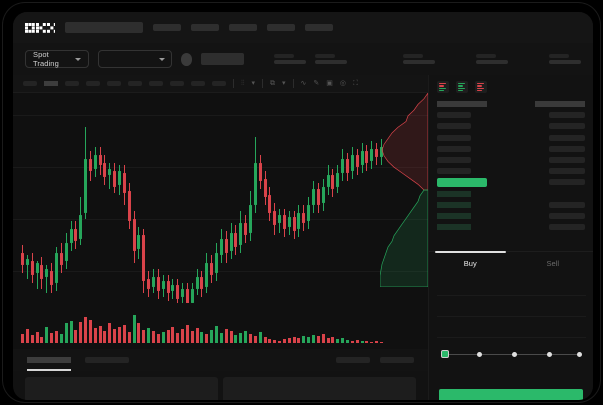 This screenshot has height=405, width=603. What do you see at coordinates (198, 83) in the screenshot?
I see `timeframe-more` at bounding box center [198, 83].